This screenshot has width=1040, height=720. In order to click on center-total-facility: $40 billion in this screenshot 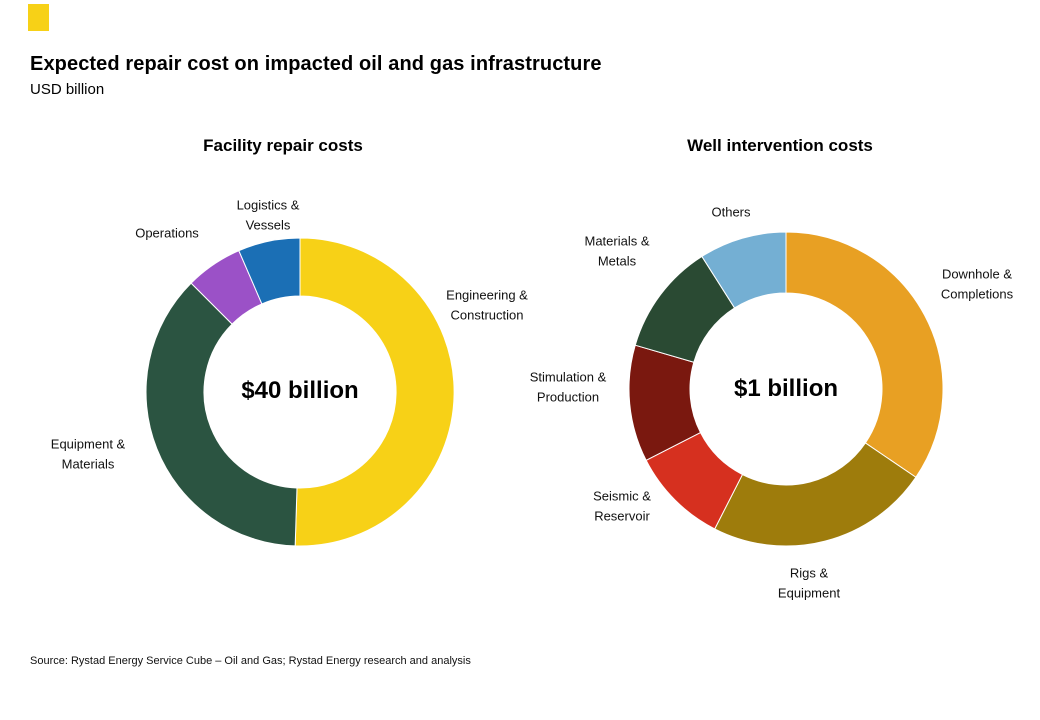, I will do `click(300, 390)`.